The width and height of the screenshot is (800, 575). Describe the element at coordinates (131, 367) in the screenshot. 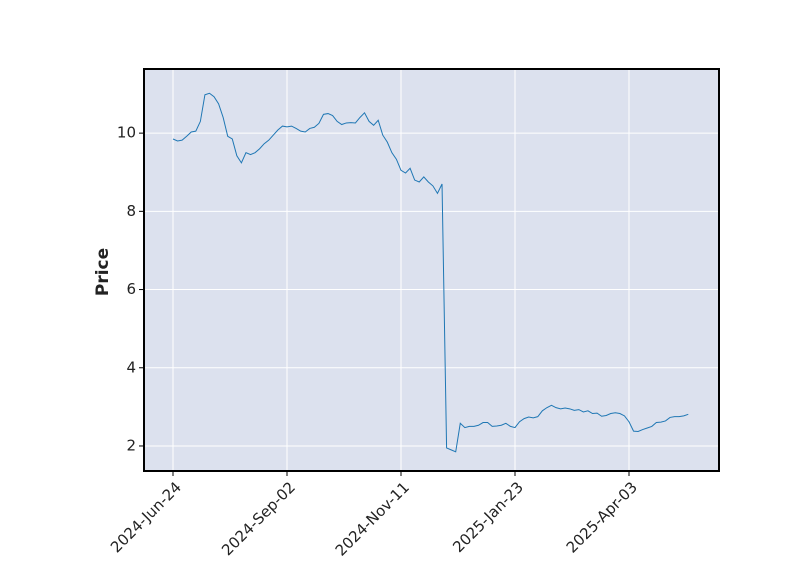

I see `y-tick-label: 4` at that location.